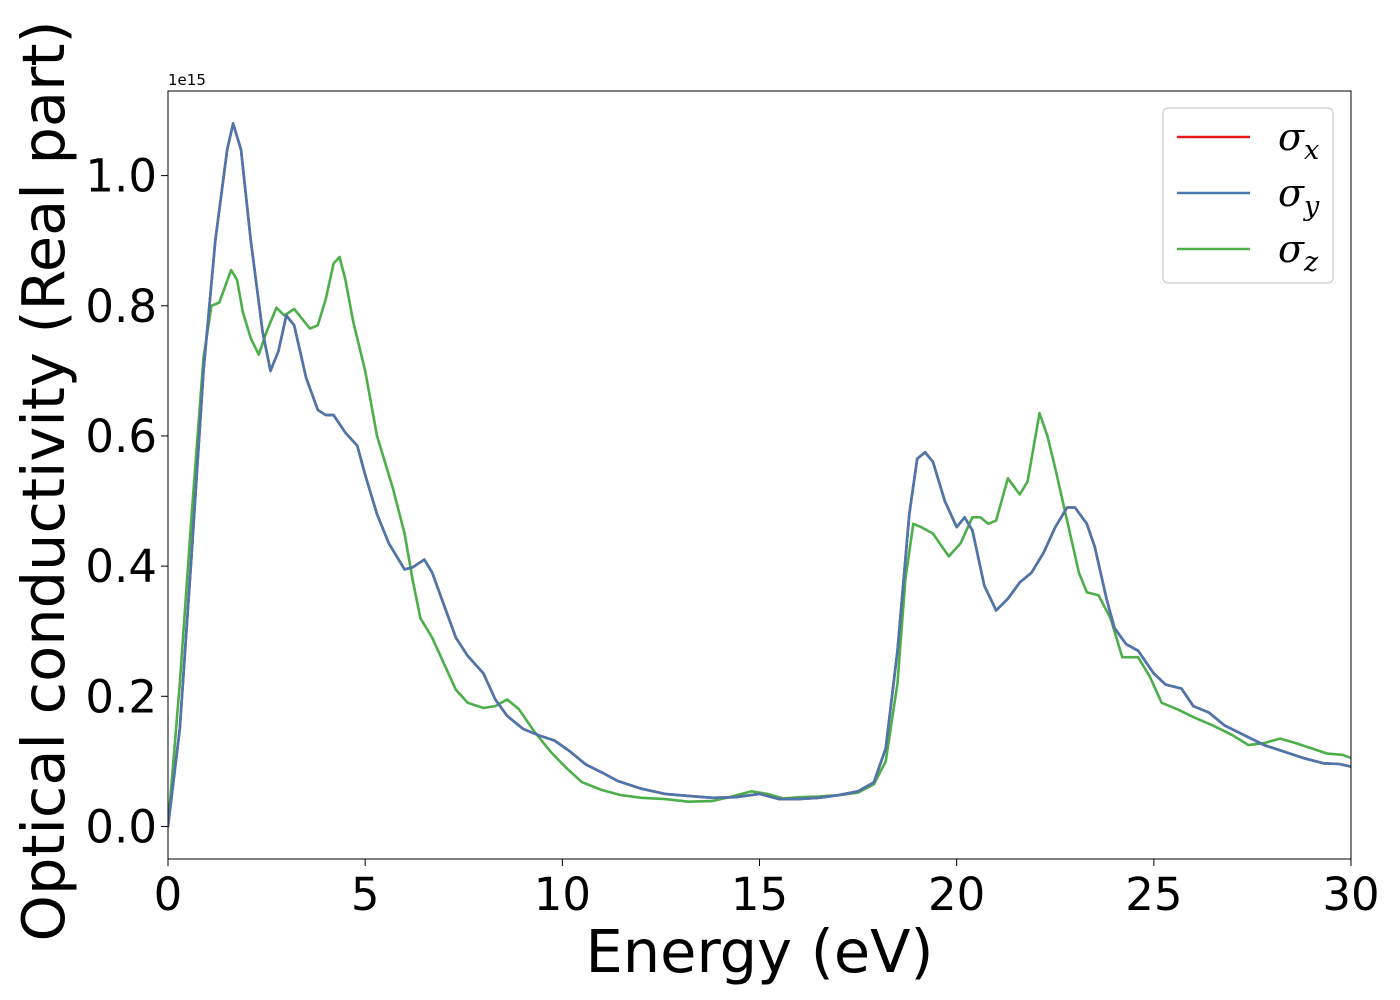 The image size is (1400, 1000). I want to click on x-tick-label: 20, so click(956, 894).